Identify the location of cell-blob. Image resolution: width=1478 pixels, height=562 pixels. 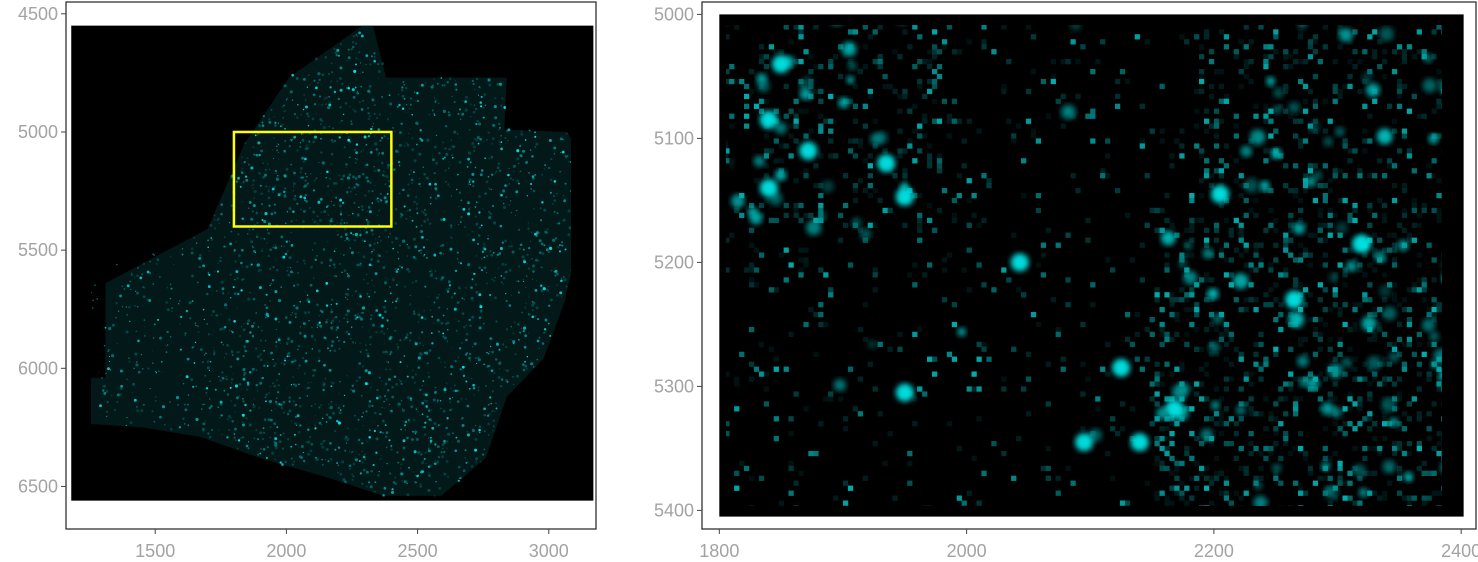
(1394, 357).